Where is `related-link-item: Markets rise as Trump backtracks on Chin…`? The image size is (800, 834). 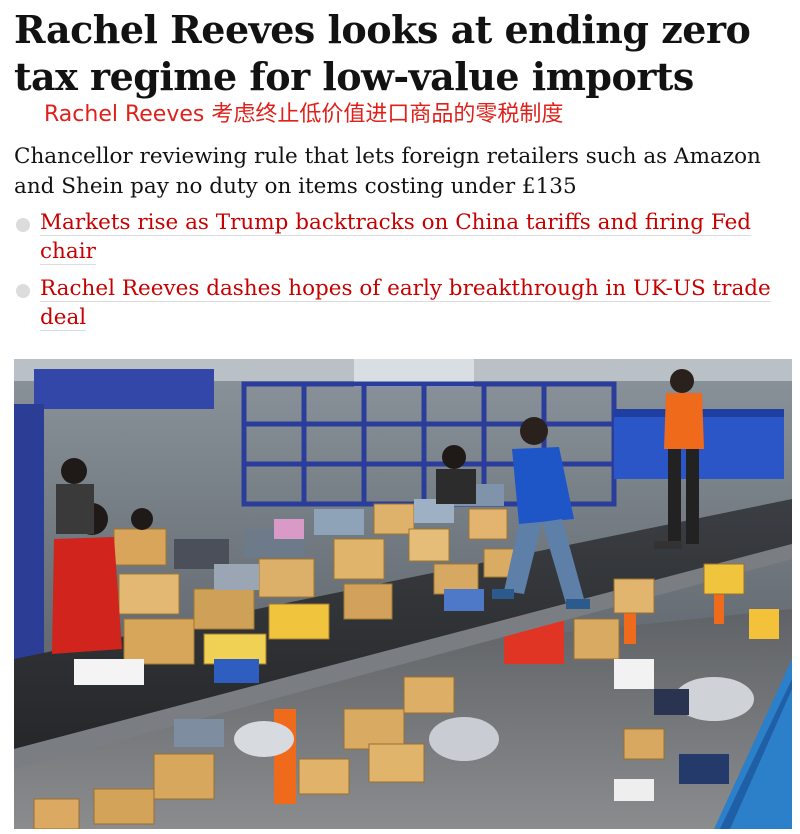 related-link-item: Markets rise as Trump backtracks on Chin… is located at coordinates (394, 237).